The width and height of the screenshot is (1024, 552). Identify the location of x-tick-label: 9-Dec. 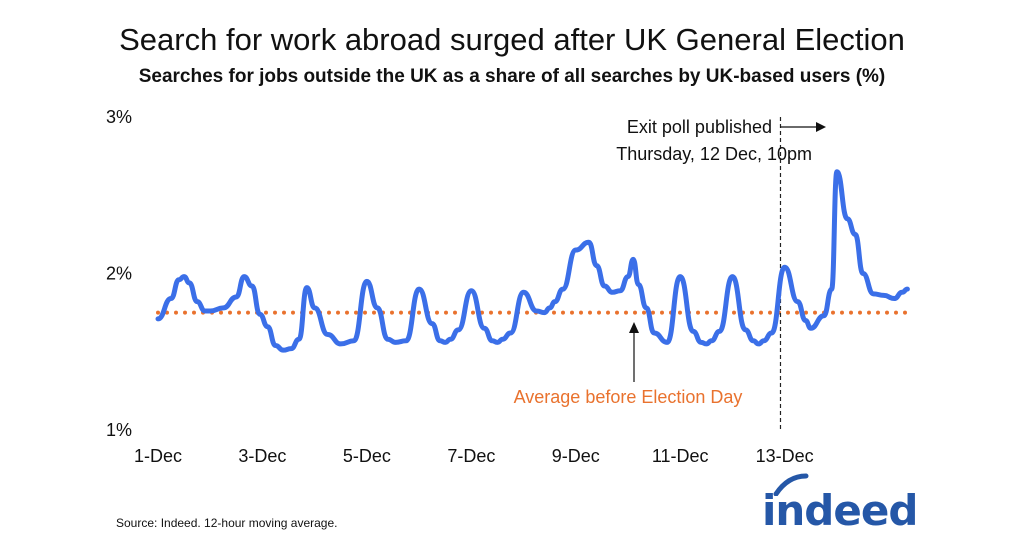
(576, 456).